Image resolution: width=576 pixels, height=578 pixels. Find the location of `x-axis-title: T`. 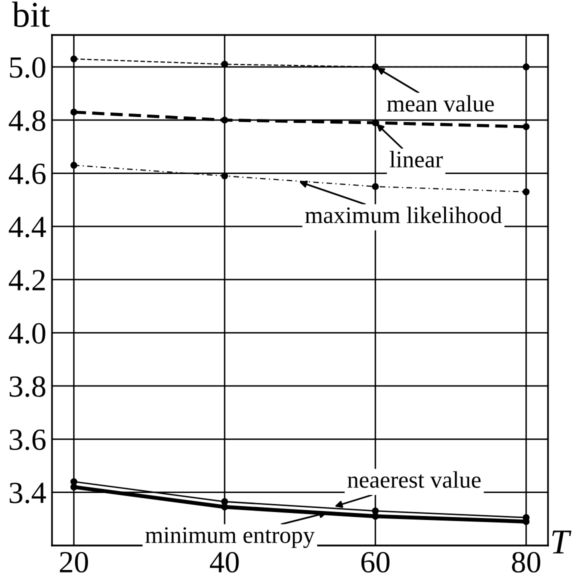

x-axis-title: T is located at coordinates (562, 542).